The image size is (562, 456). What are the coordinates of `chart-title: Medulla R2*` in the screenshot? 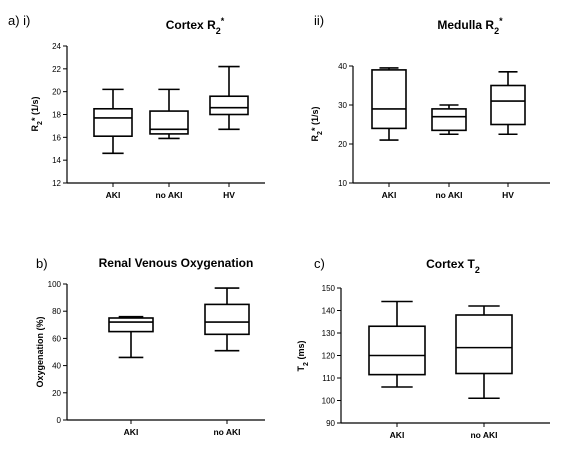 It's located at (470, 26).